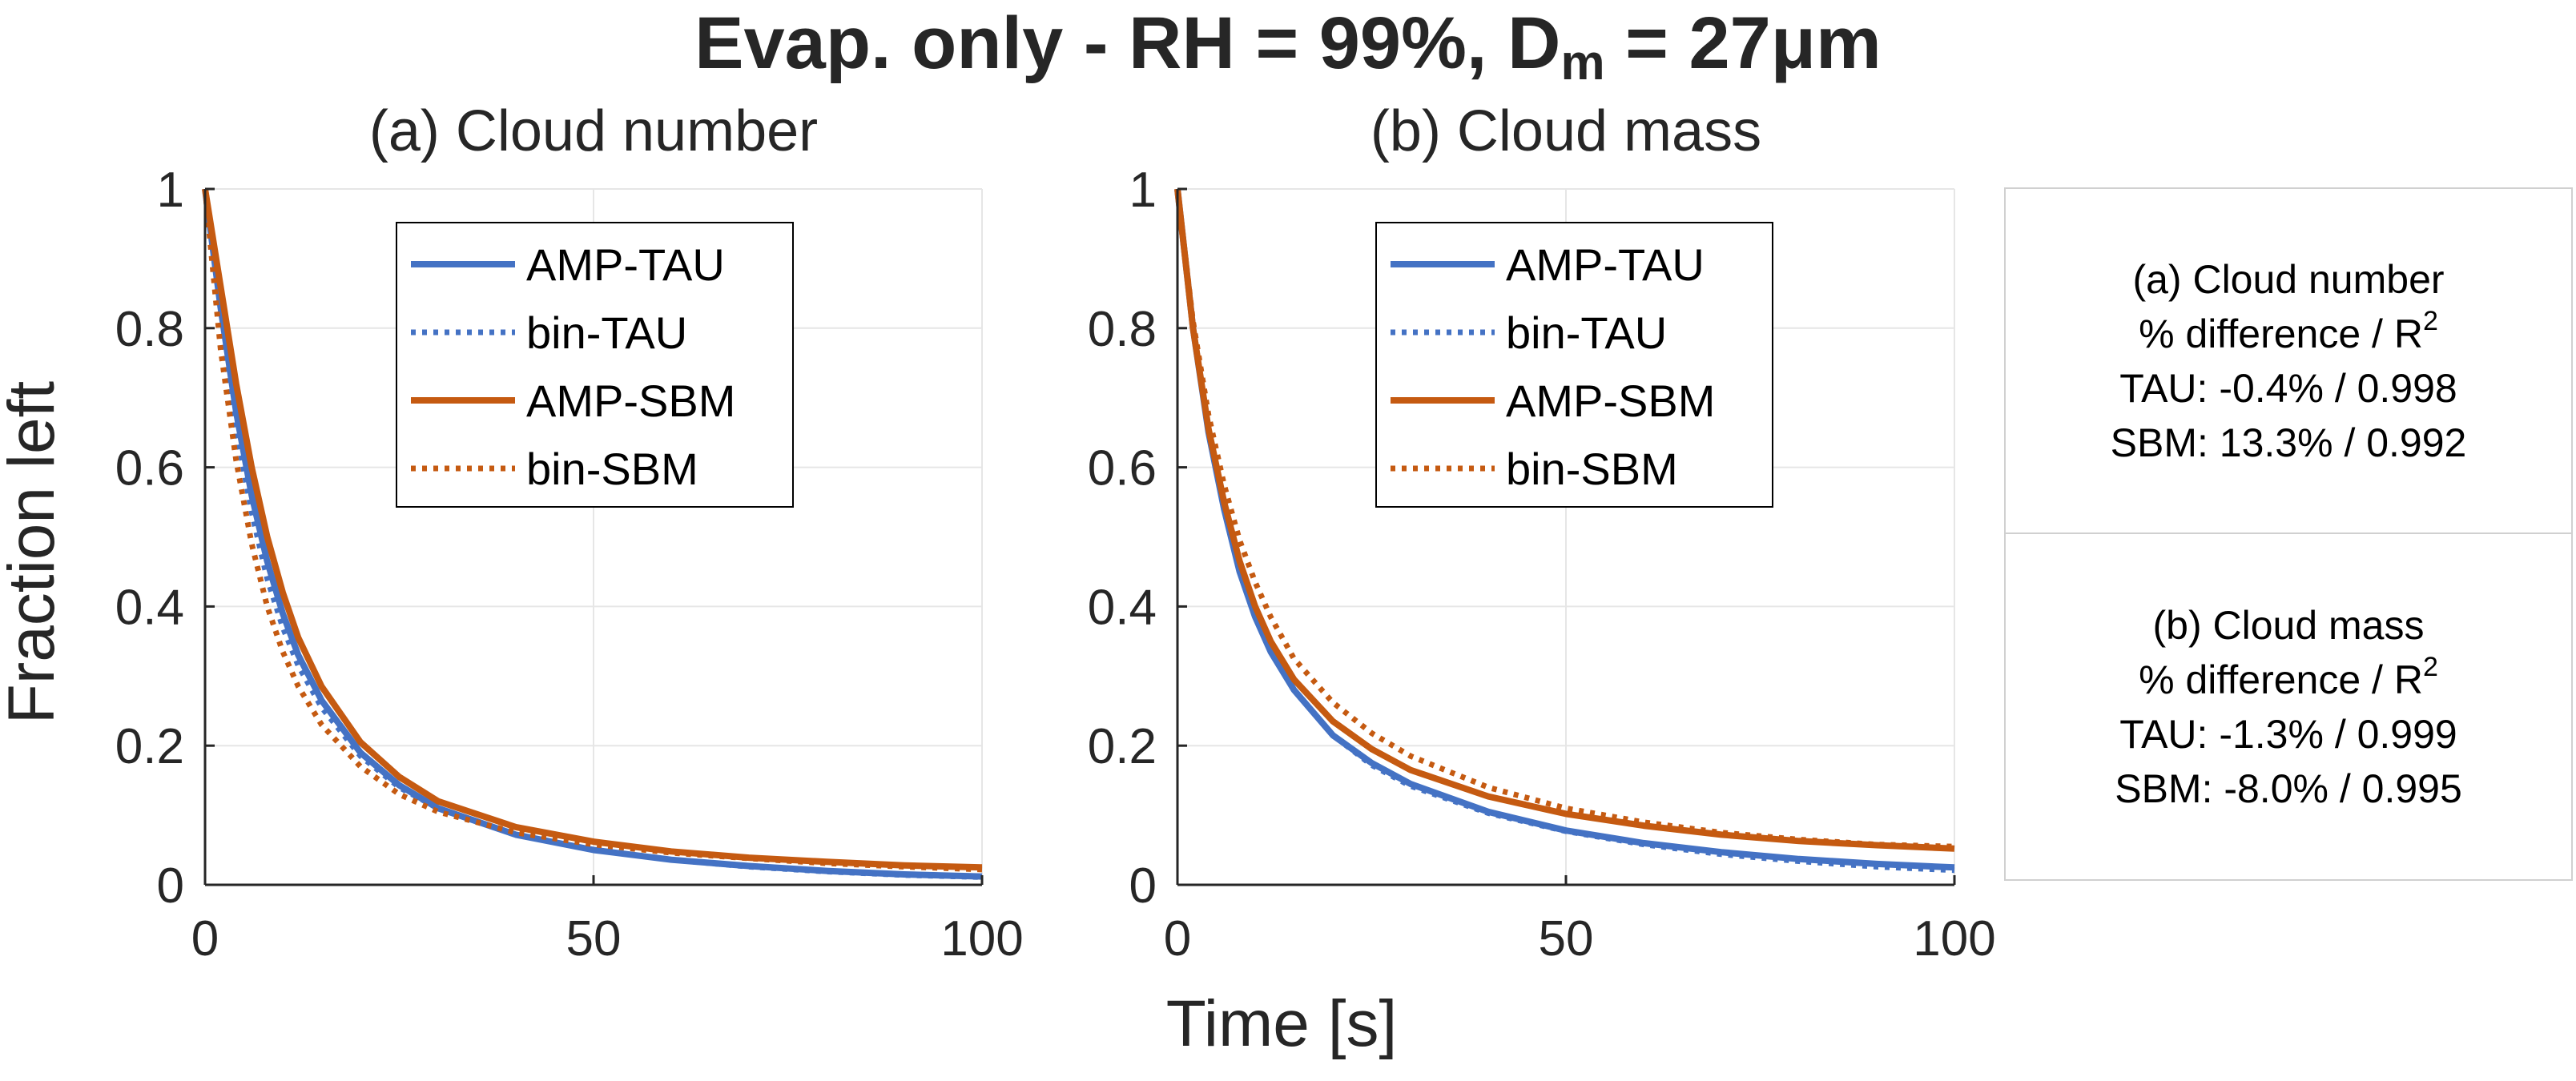 Image resolution: width=2576 pixels, height=1081 pixels. What do you see at coordinates (1582, 62) in the screenshot?
I see `figure-title-subscript: m` at bounding box center [1582, 62].